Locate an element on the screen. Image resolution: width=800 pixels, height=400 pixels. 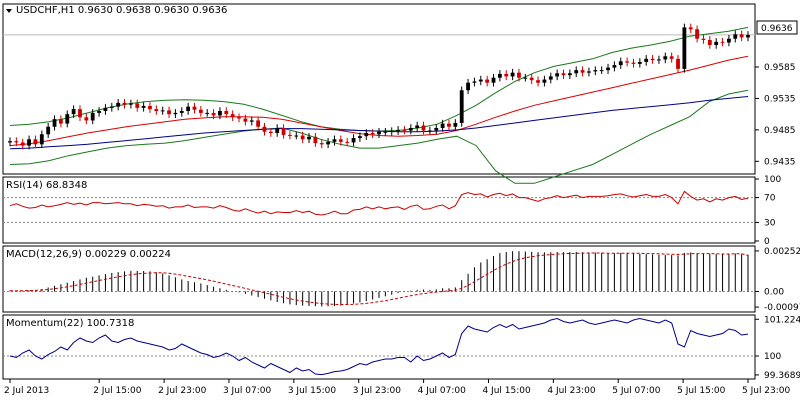
time-tick-label: 3 Jul 07:00 is located at coordinates (247, 391).